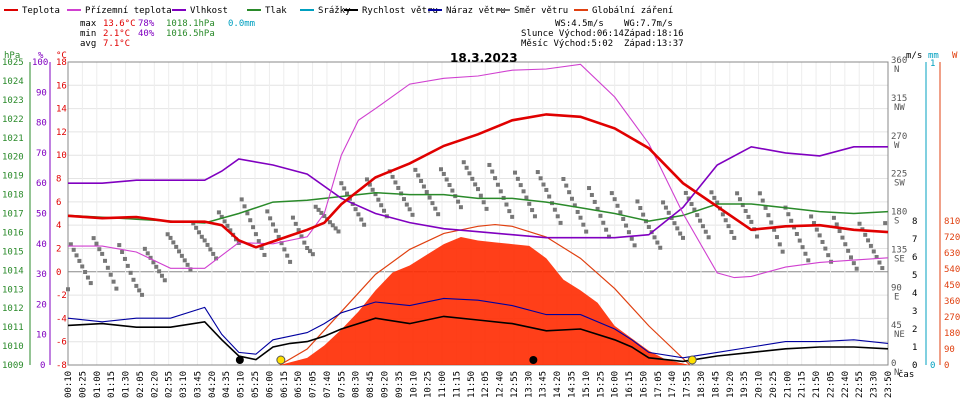 This screenshot has width=966, height=400. Describe the element at coordinates (688, 384) in the screenshot. I see `x-tick-label: 17:55` at that location.